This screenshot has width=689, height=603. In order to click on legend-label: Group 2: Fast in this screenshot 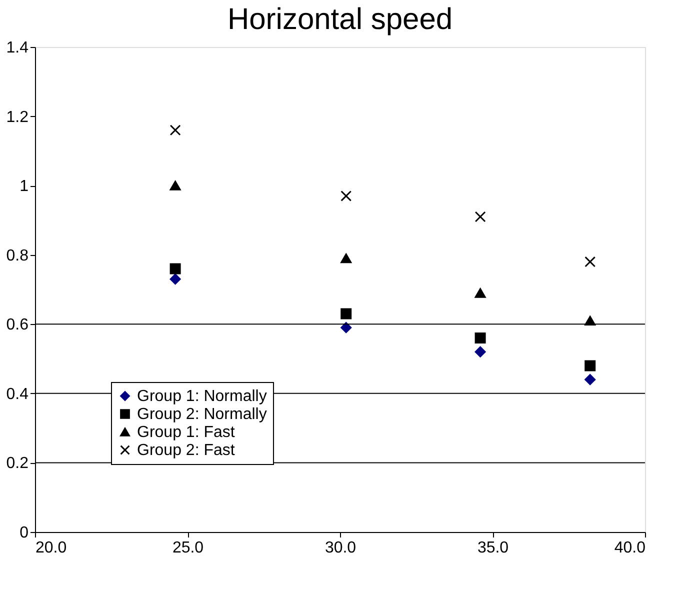, I will do `click(186, 450)`.